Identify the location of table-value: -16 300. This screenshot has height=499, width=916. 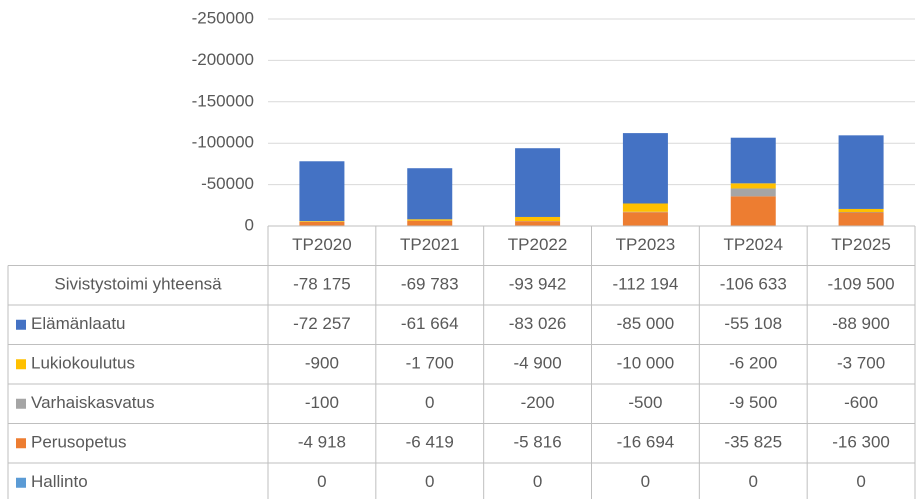
(861, 442).